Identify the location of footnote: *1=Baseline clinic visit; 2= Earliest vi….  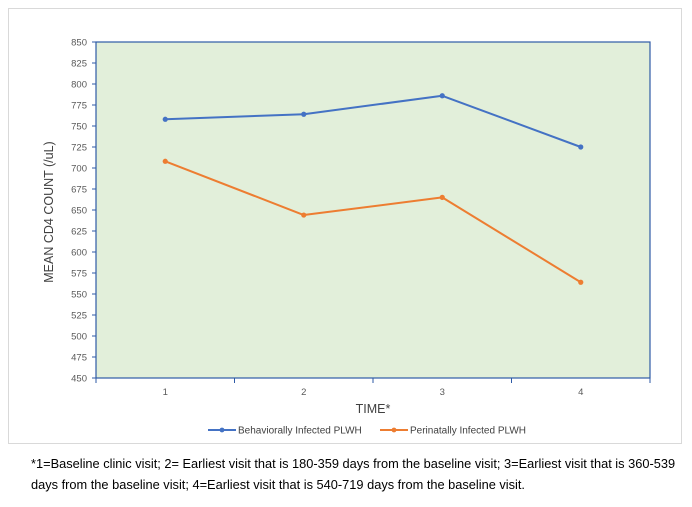
(353, 474).